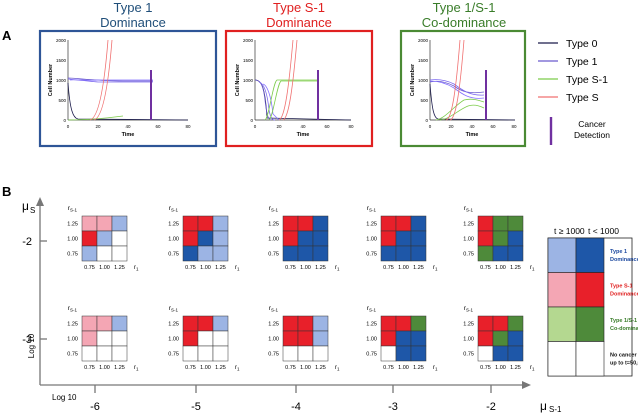 The height and width of the screenshot is (413, 638). What do you see at coordinates (248, 60) in the screenshot?
I see `plot2-ytick: 1500` at bounding box center [248, 60].